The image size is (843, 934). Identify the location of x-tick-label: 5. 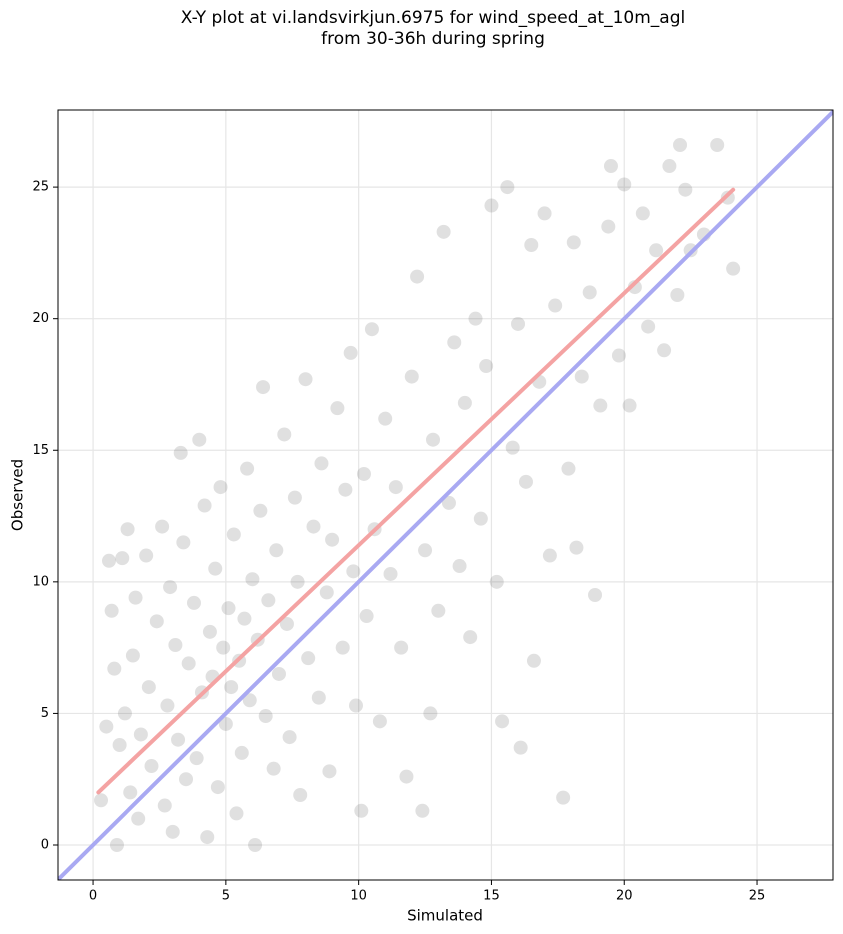
(226, 896).